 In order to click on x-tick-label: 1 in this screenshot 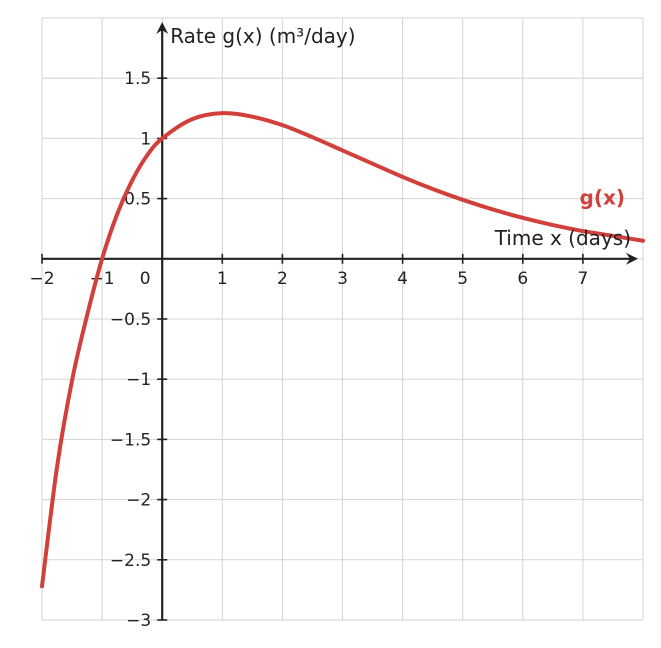, I will do `click(222, 279)`.